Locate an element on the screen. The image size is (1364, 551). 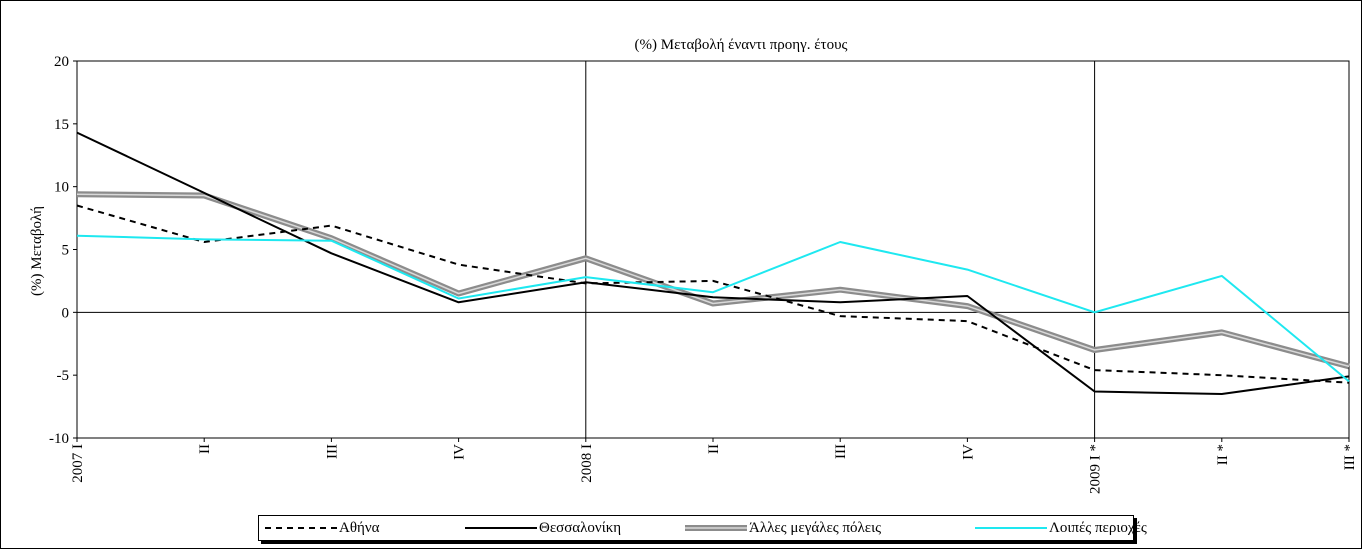
legend-item: Αθήνα is located at coordinates (359, 528).